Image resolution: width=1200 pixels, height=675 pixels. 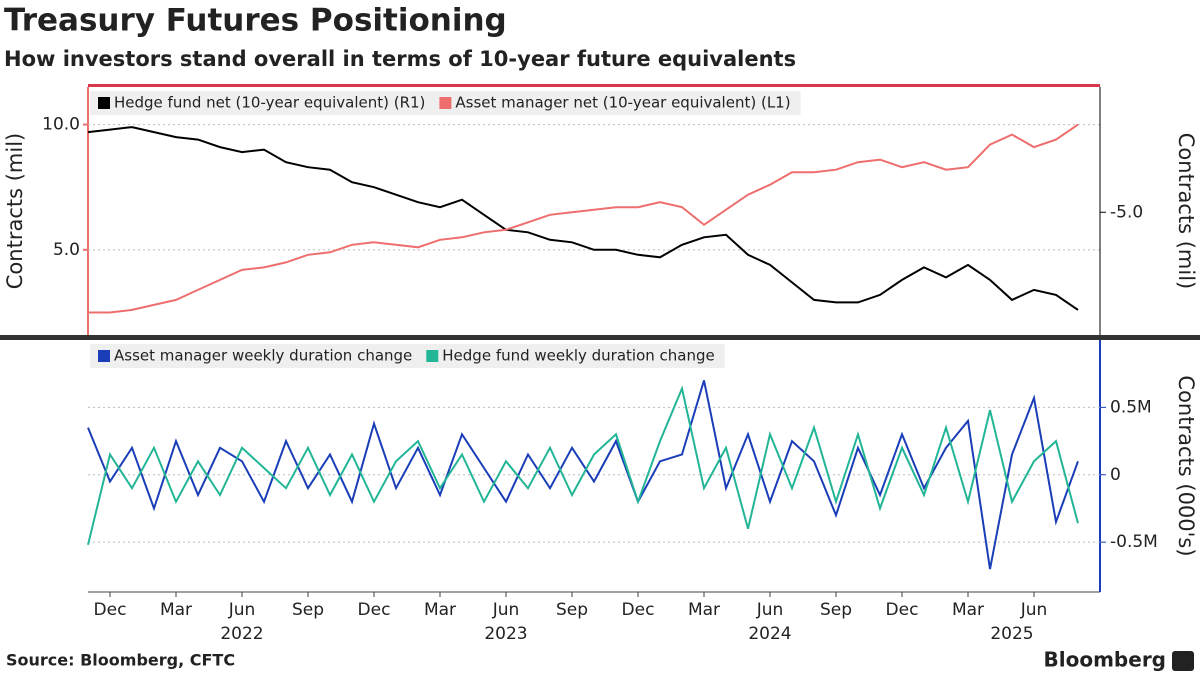 I want to click on brand-icon, so click(x=1183, y=661).